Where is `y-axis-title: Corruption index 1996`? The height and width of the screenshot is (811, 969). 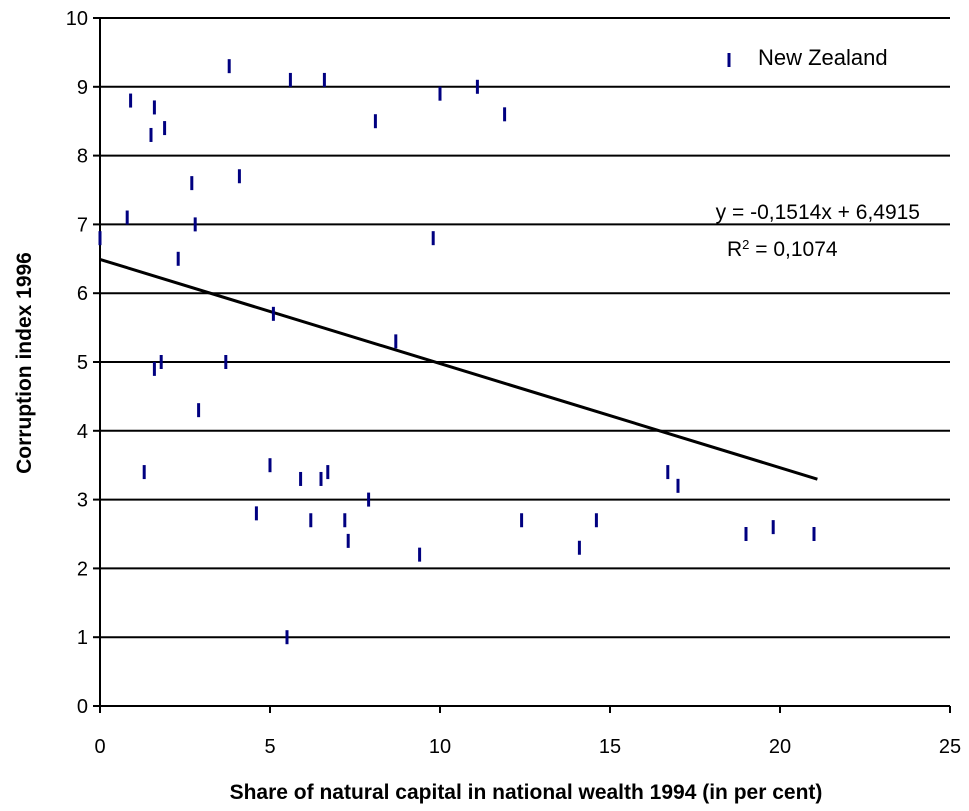
y-axis-title: Corruption index 1996 is located at coordinates (24, 363).